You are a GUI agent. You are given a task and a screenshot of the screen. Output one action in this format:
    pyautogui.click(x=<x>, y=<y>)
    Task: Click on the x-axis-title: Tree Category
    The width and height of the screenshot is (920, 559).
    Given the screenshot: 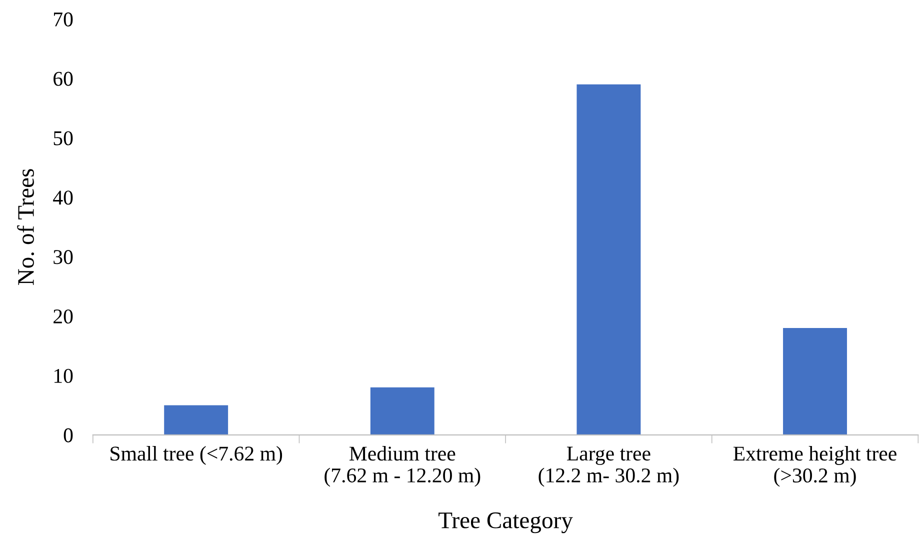 What is the action you would take?
    pyautogui.click(x=505, y=523)
    